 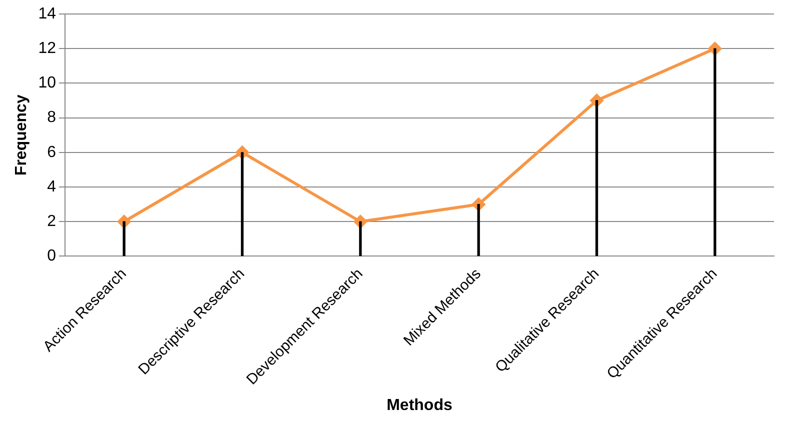 I want to click on y-tick-label: 12, so click(x=47, y=49).